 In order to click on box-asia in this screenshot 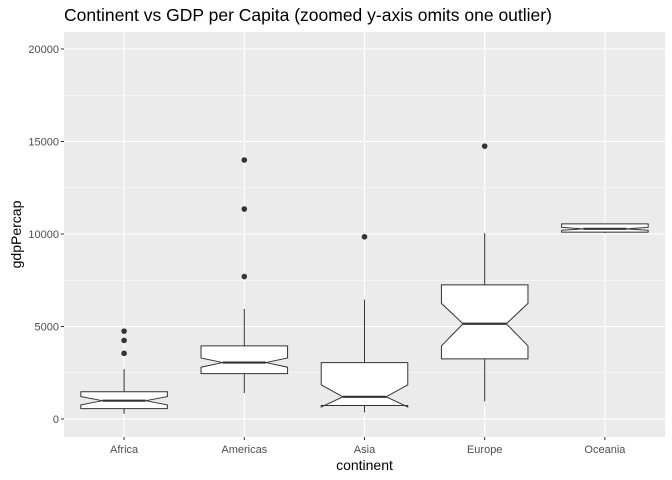, I will do `click(364, 323)`.